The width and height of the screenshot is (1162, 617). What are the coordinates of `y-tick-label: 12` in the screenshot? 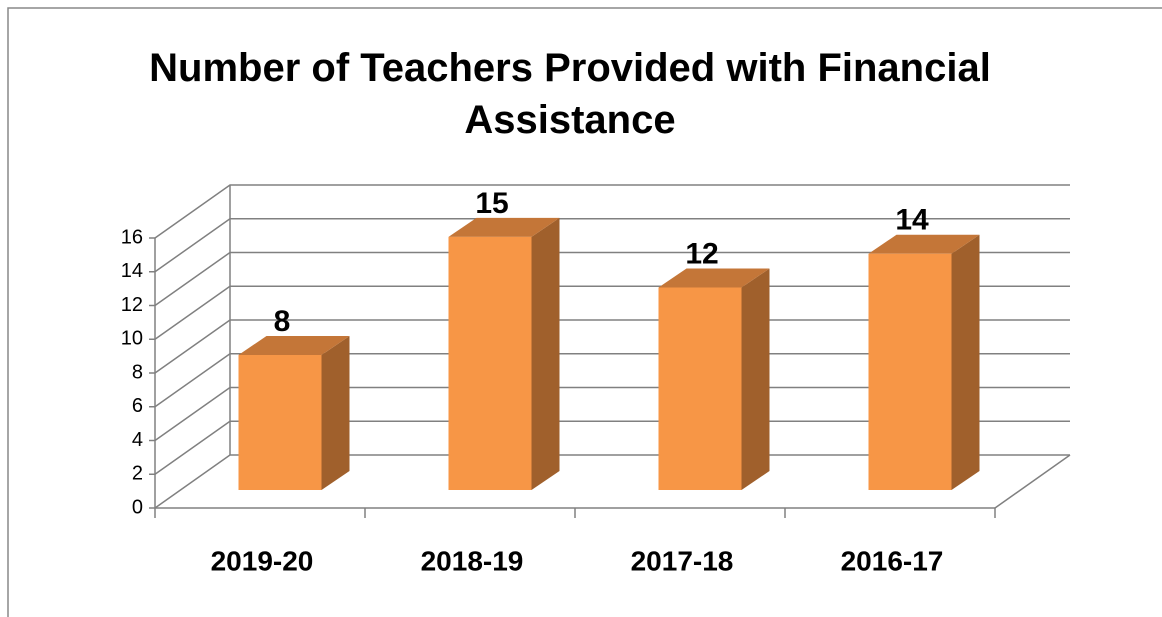 It's located at (132, 305).